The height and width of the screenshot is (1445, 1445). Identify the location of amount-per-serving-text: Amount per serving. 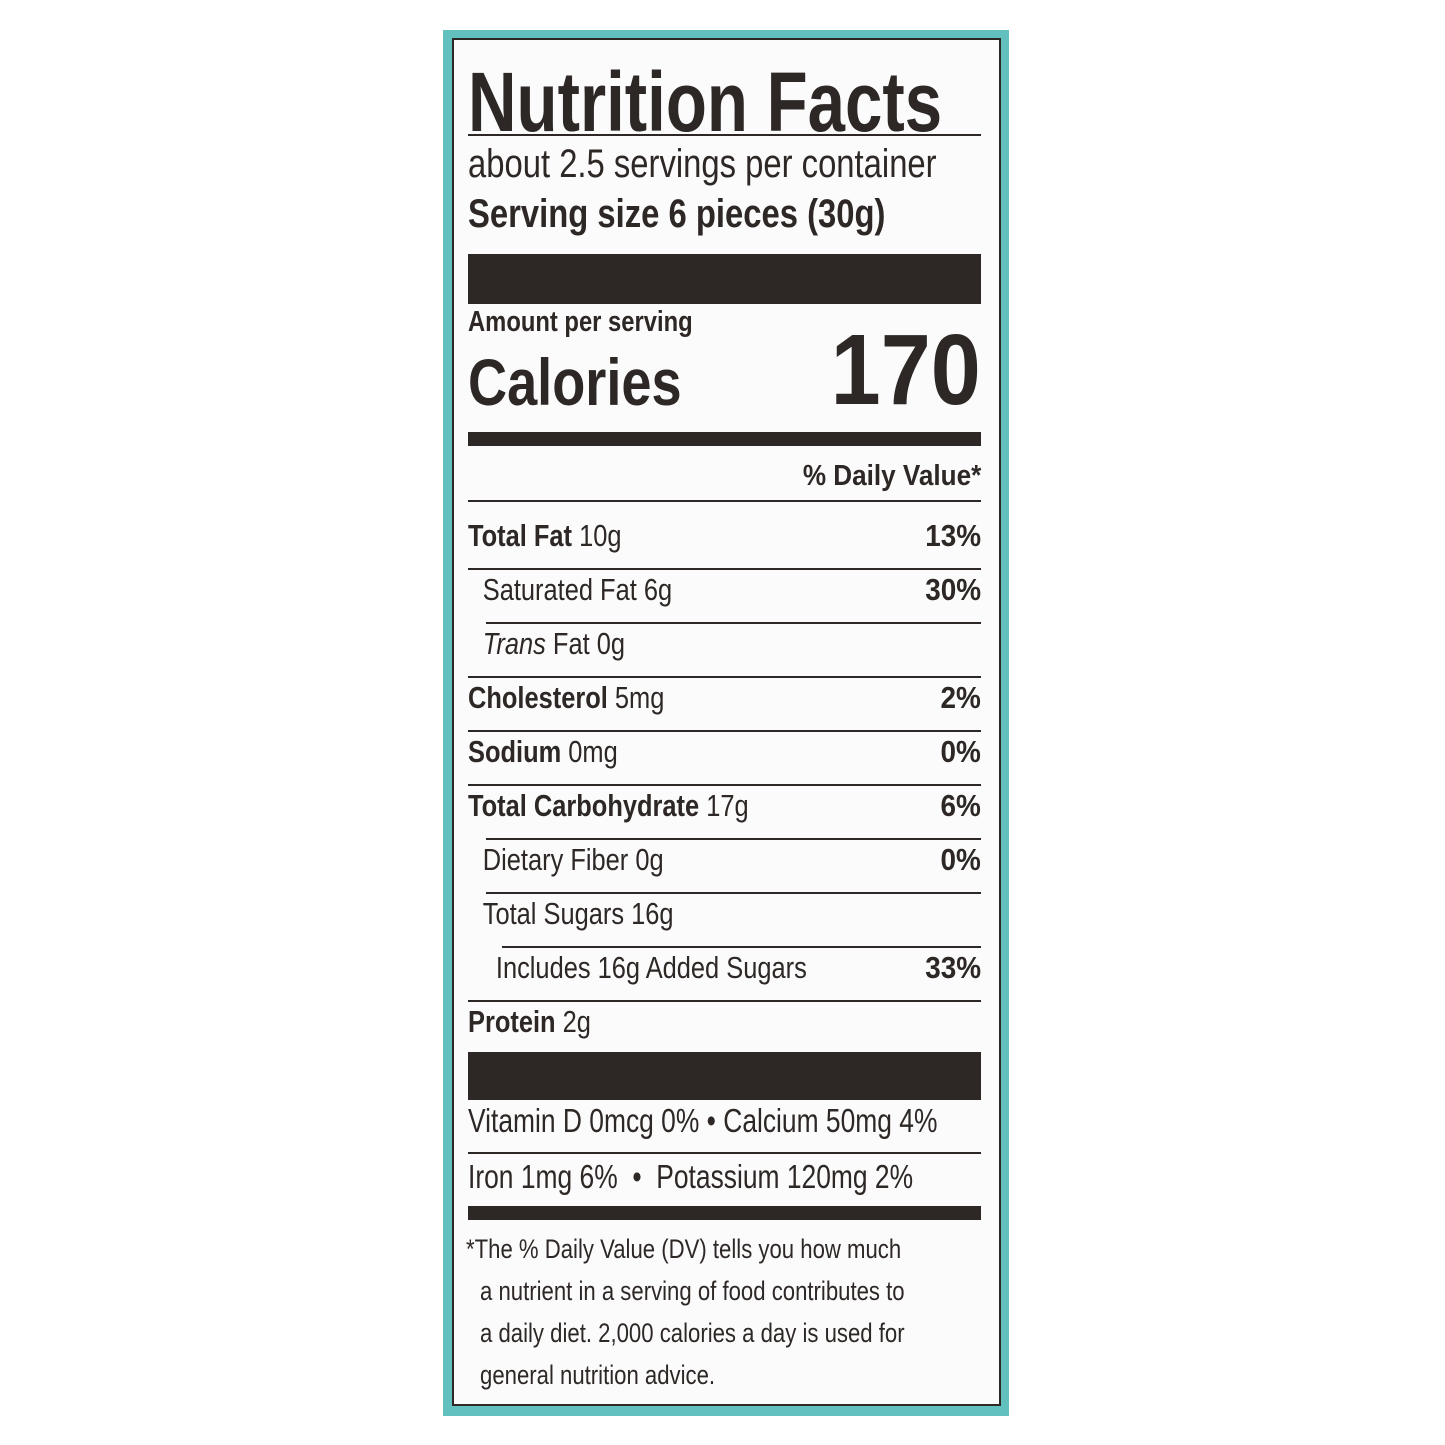
(580, 322).